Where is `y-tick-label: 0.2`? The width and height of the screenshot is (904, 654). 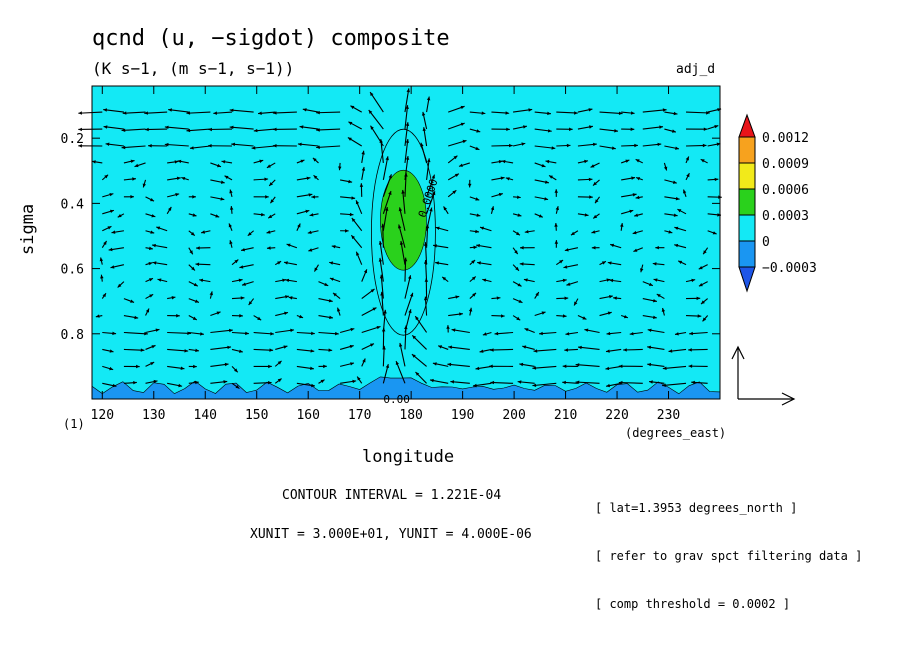 y-tick-label: 0.2 is located at coordinates (72, 139).